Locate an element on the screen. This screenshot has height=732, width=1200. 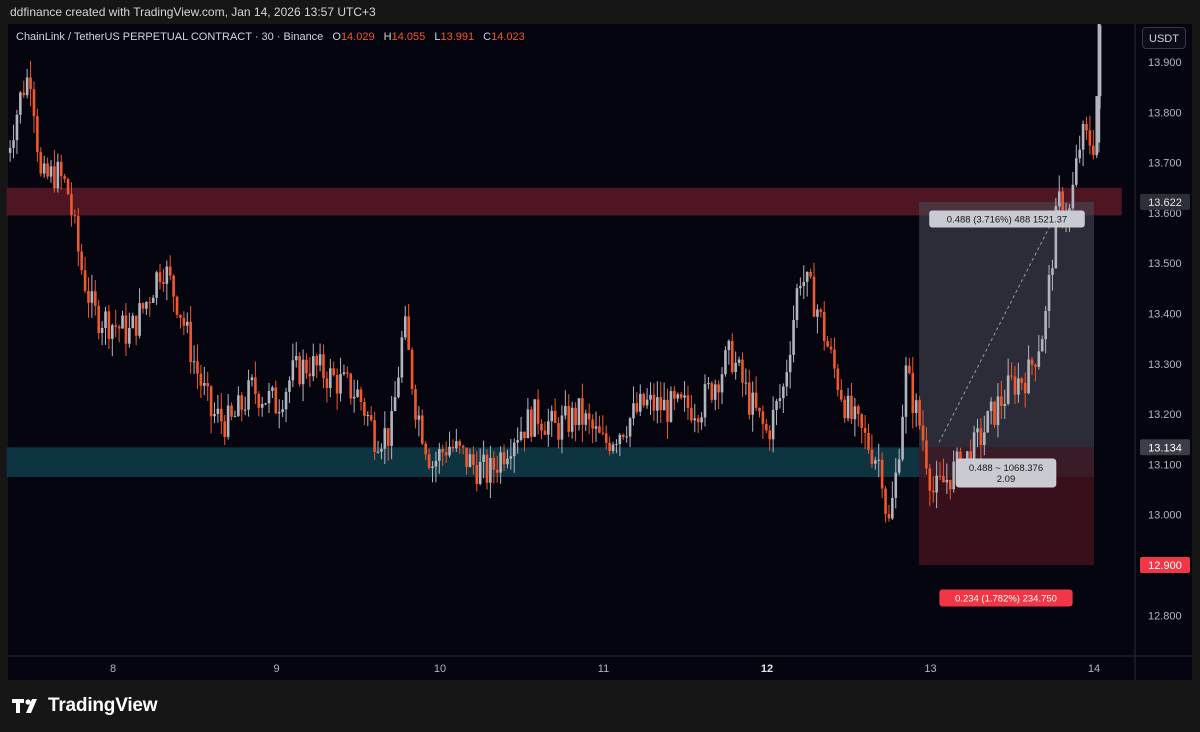
price-tick-label: 13.300 is located at coordinates (1165, 365).